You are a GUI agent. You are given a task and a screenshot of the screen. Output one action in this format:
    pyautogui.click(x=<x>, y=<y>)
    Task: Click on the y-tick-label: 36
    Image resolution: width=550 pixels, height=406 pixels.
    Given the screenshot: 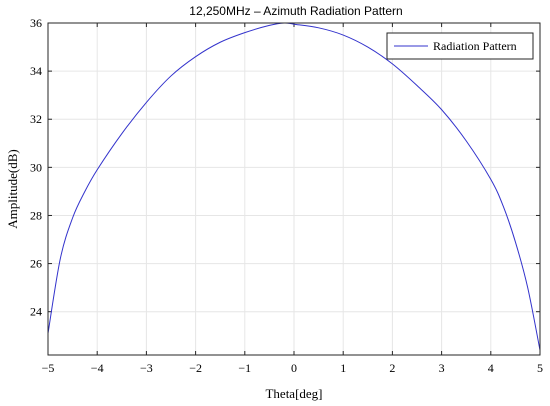 What is the action you would take?
    pyautogui.click(x=36, y=23)
    